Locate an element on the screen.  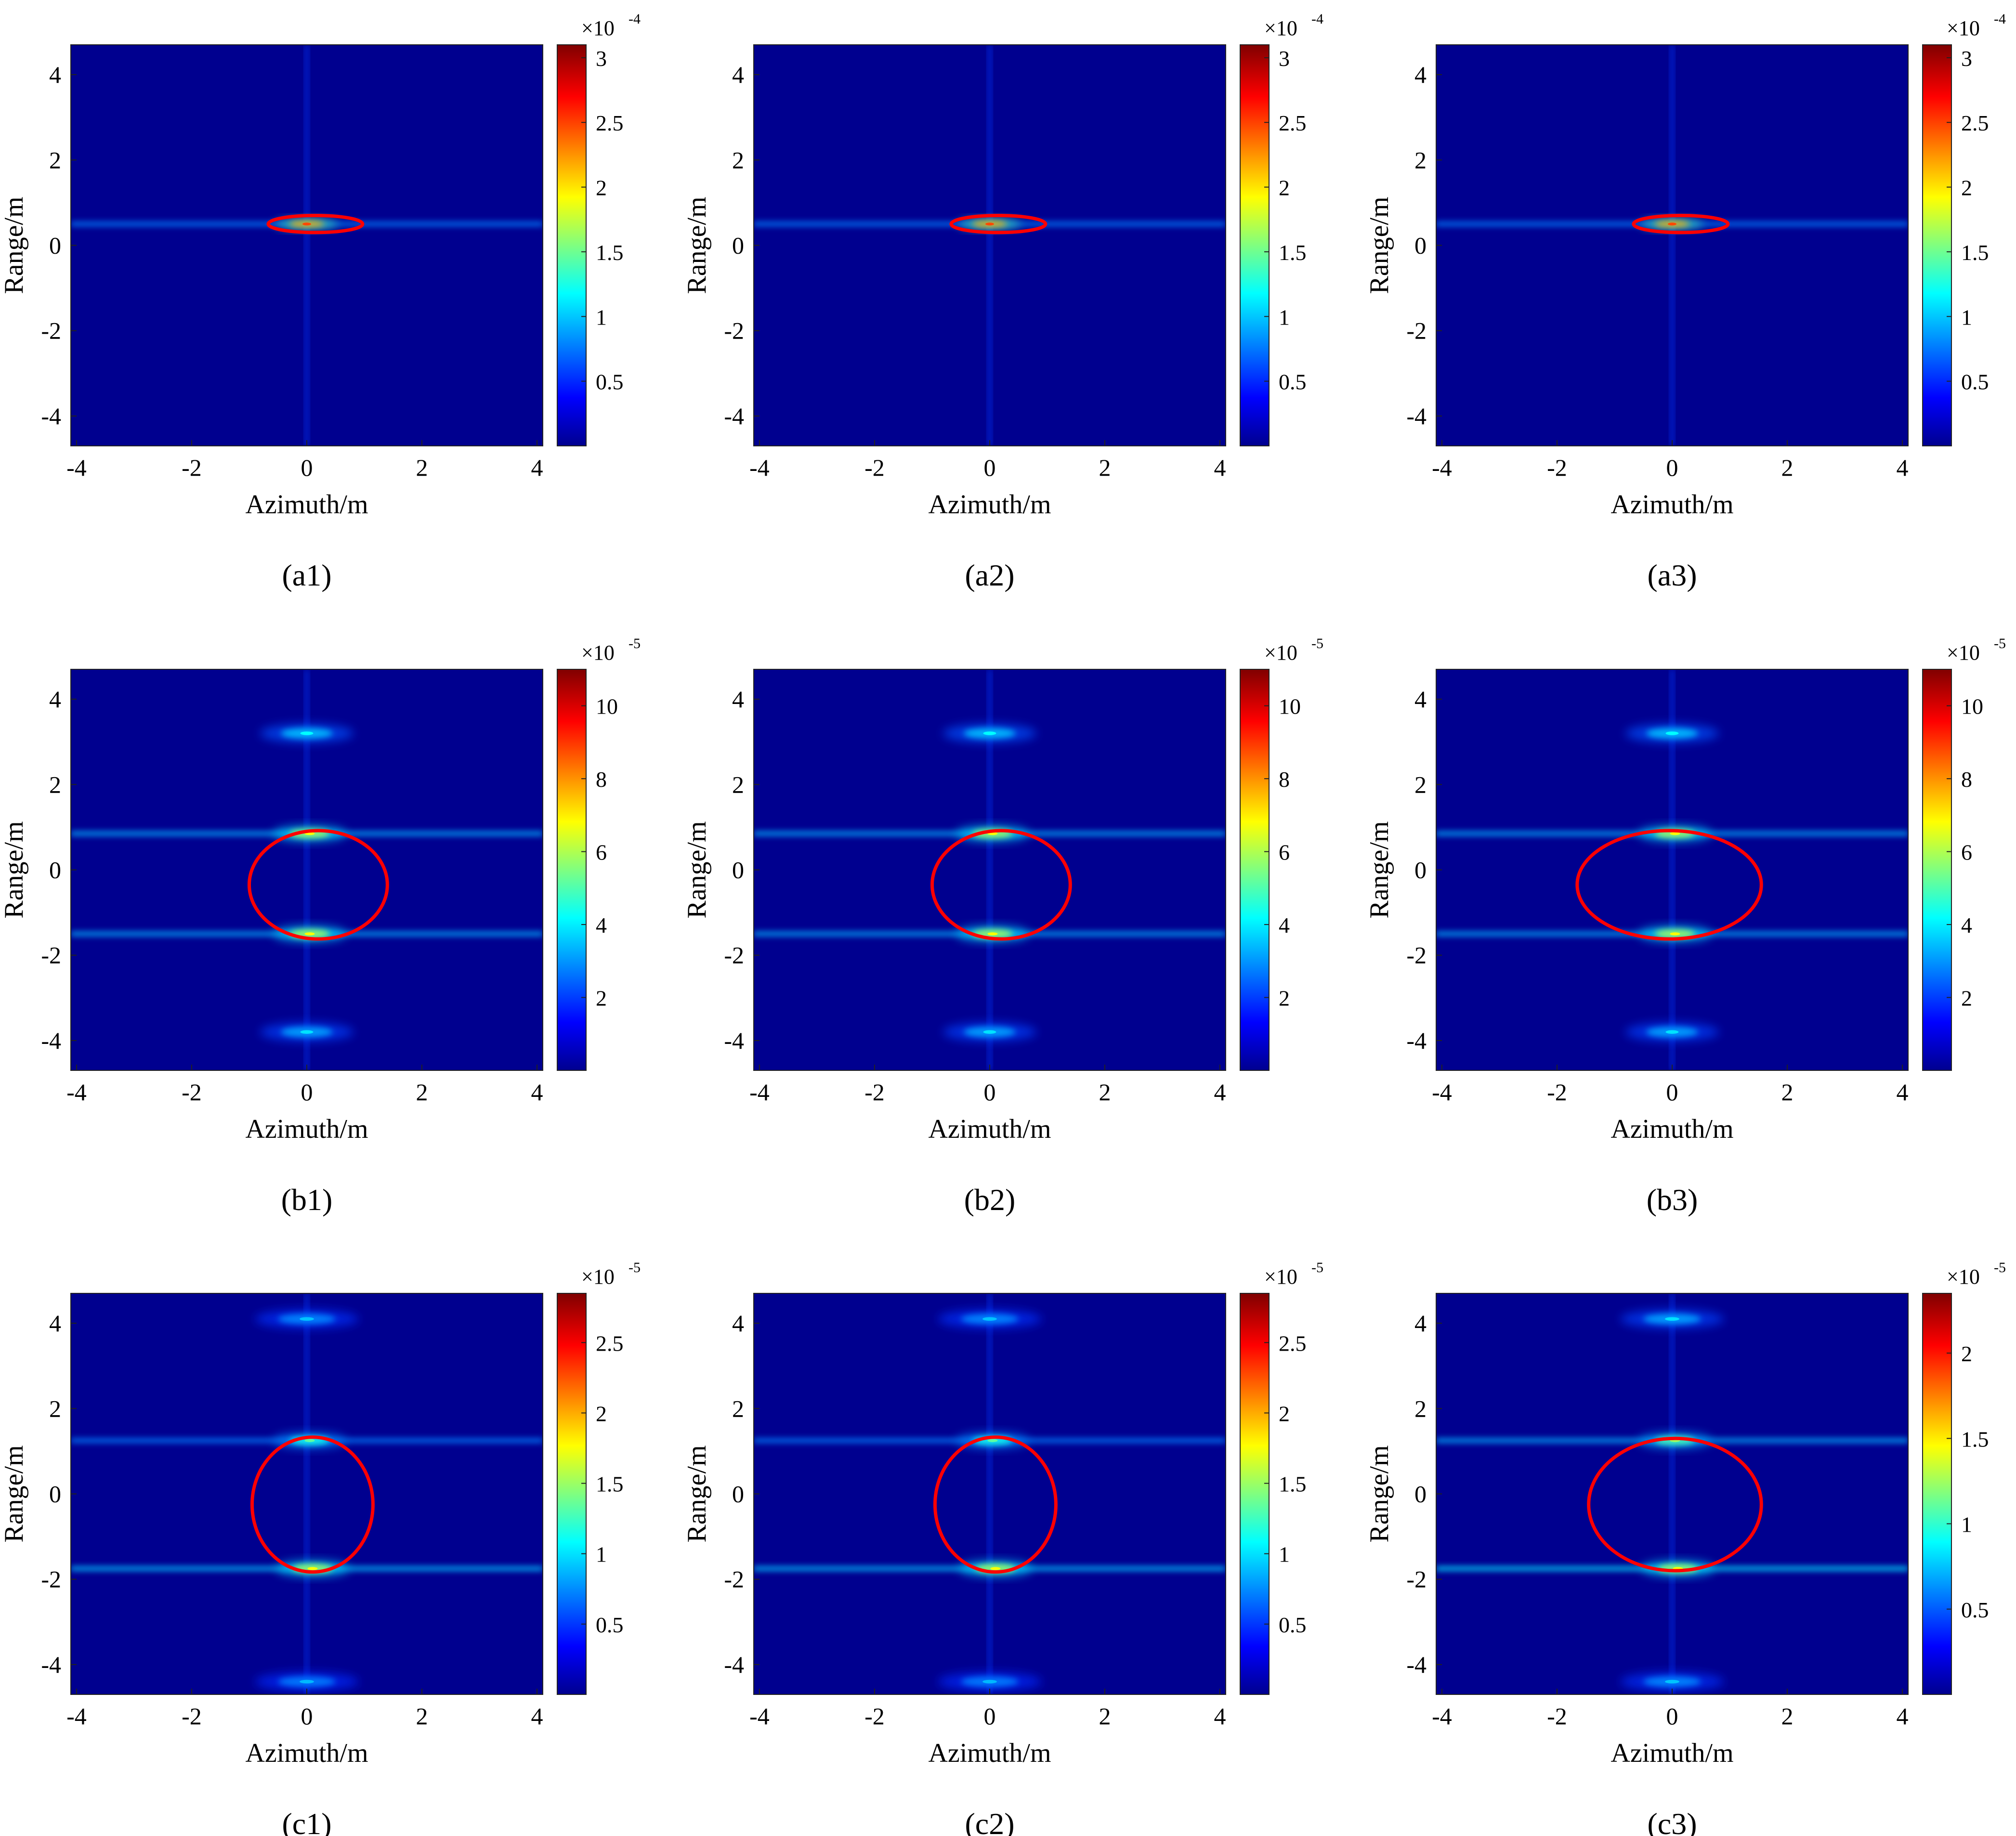
range-sidelobe-streak is located at coordinates (1672, 246).